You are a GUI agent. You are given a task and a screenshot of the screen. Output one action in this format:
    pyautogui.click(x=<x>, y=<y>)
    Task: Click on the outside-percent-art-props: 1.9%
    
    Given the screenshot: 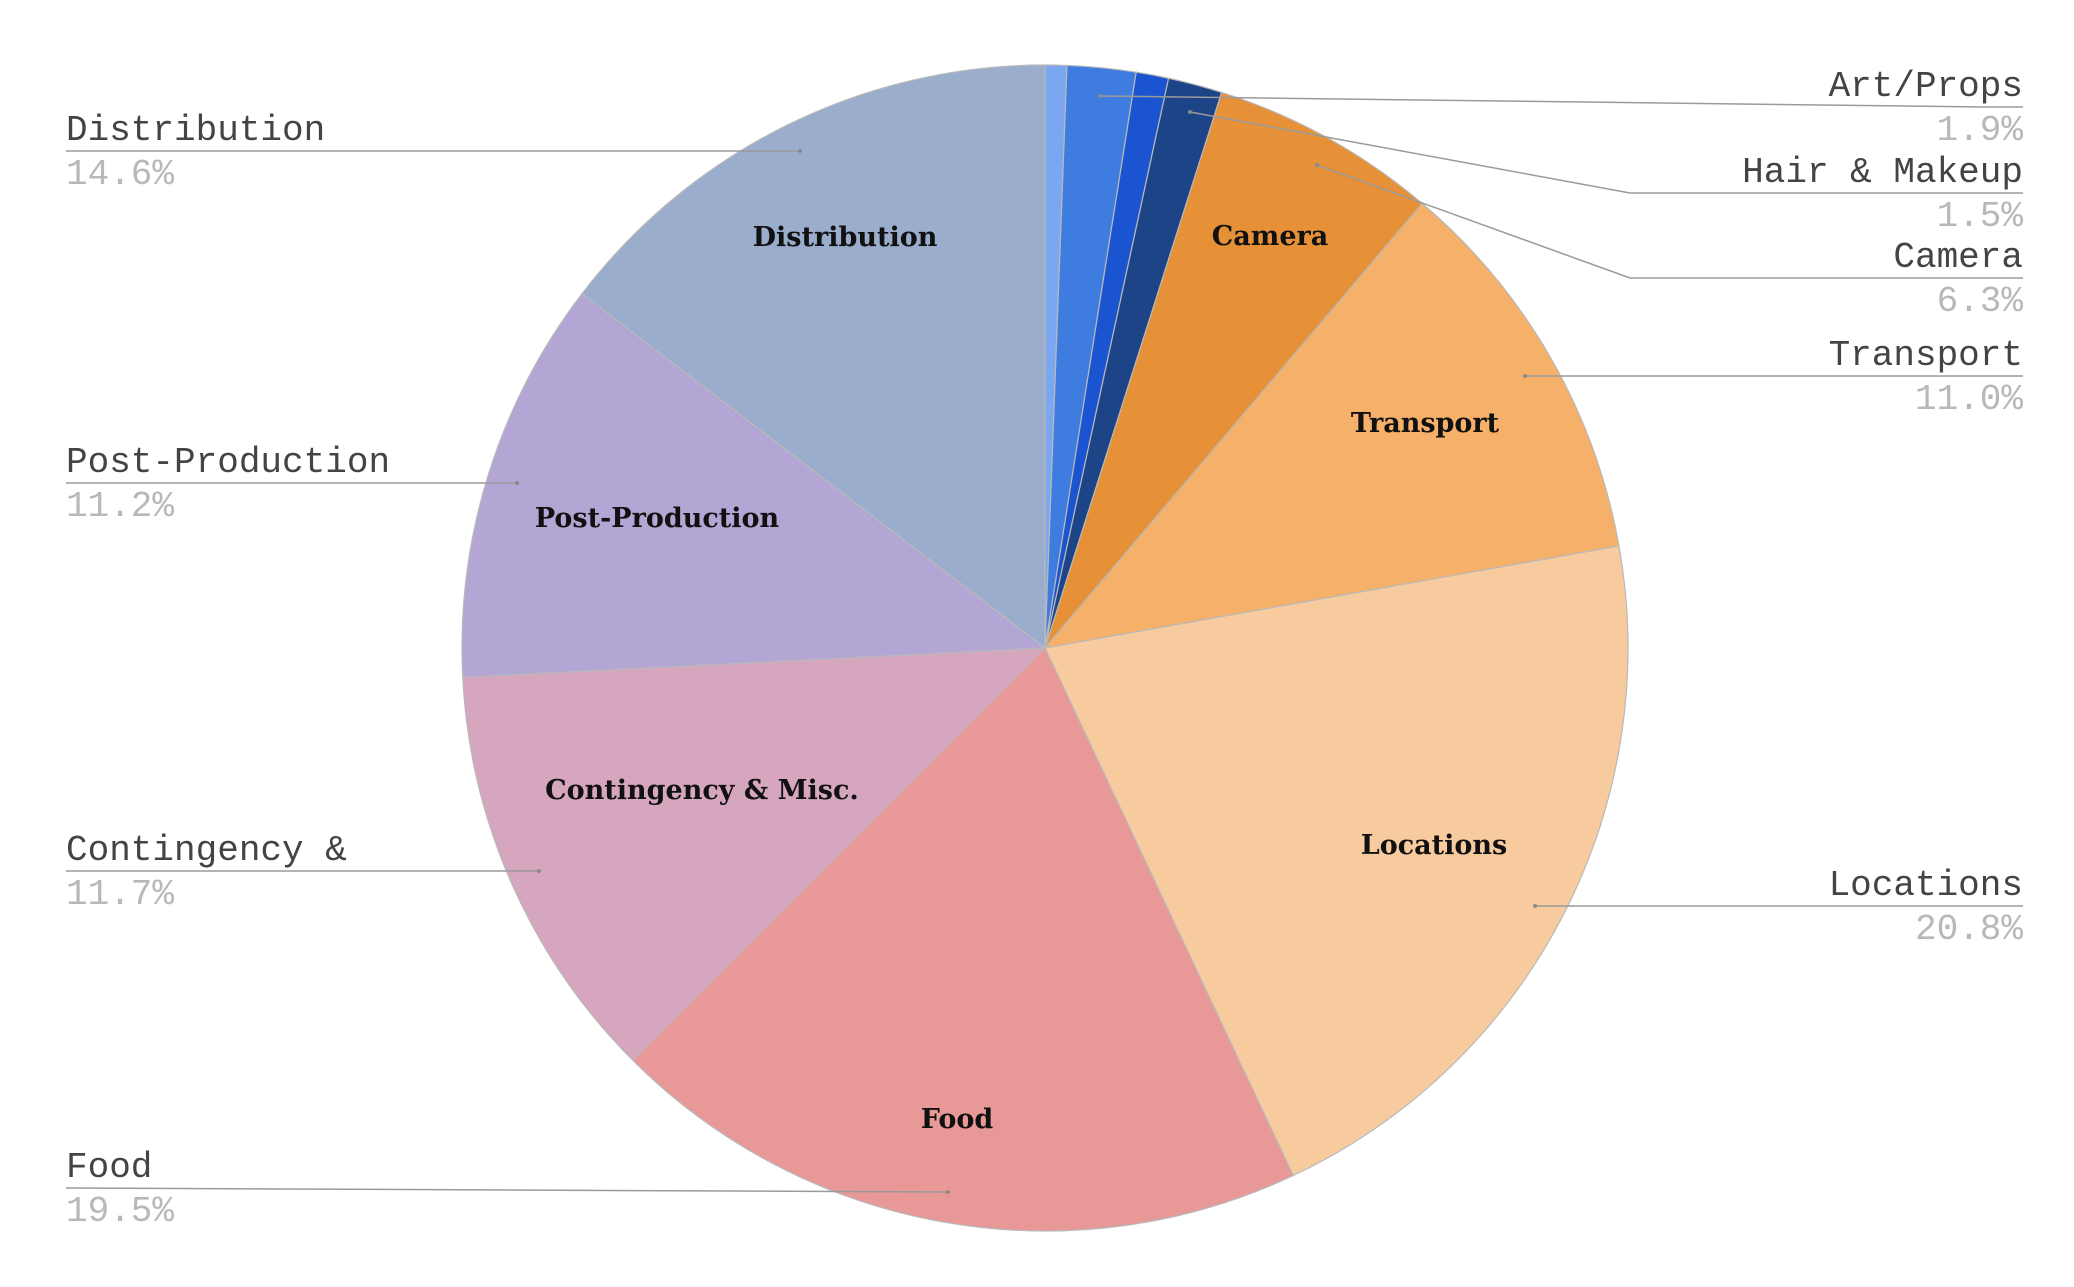 What is the action you would take?
    pyautogui.click(x=1980, y=130)
    